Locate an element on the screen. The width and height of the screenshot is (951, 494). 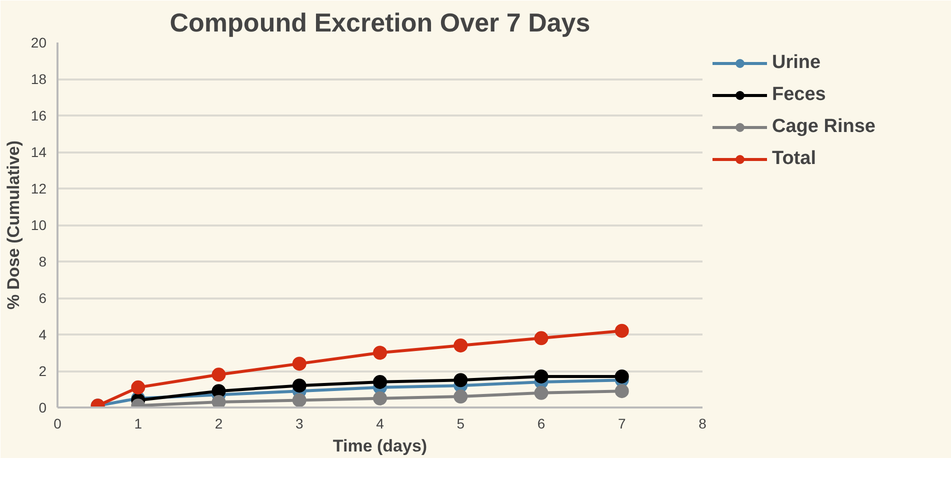
y-tick-label: 10 is located at coordinates (38, 225).